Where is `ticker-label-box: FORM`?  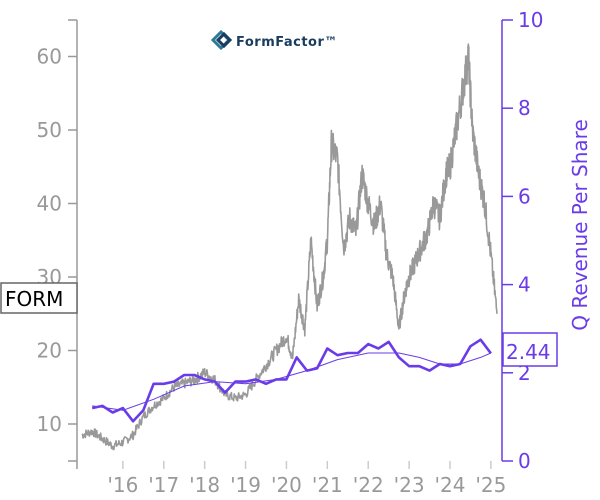 ticker-label-box: FORM is located at coordinates (39, 298).